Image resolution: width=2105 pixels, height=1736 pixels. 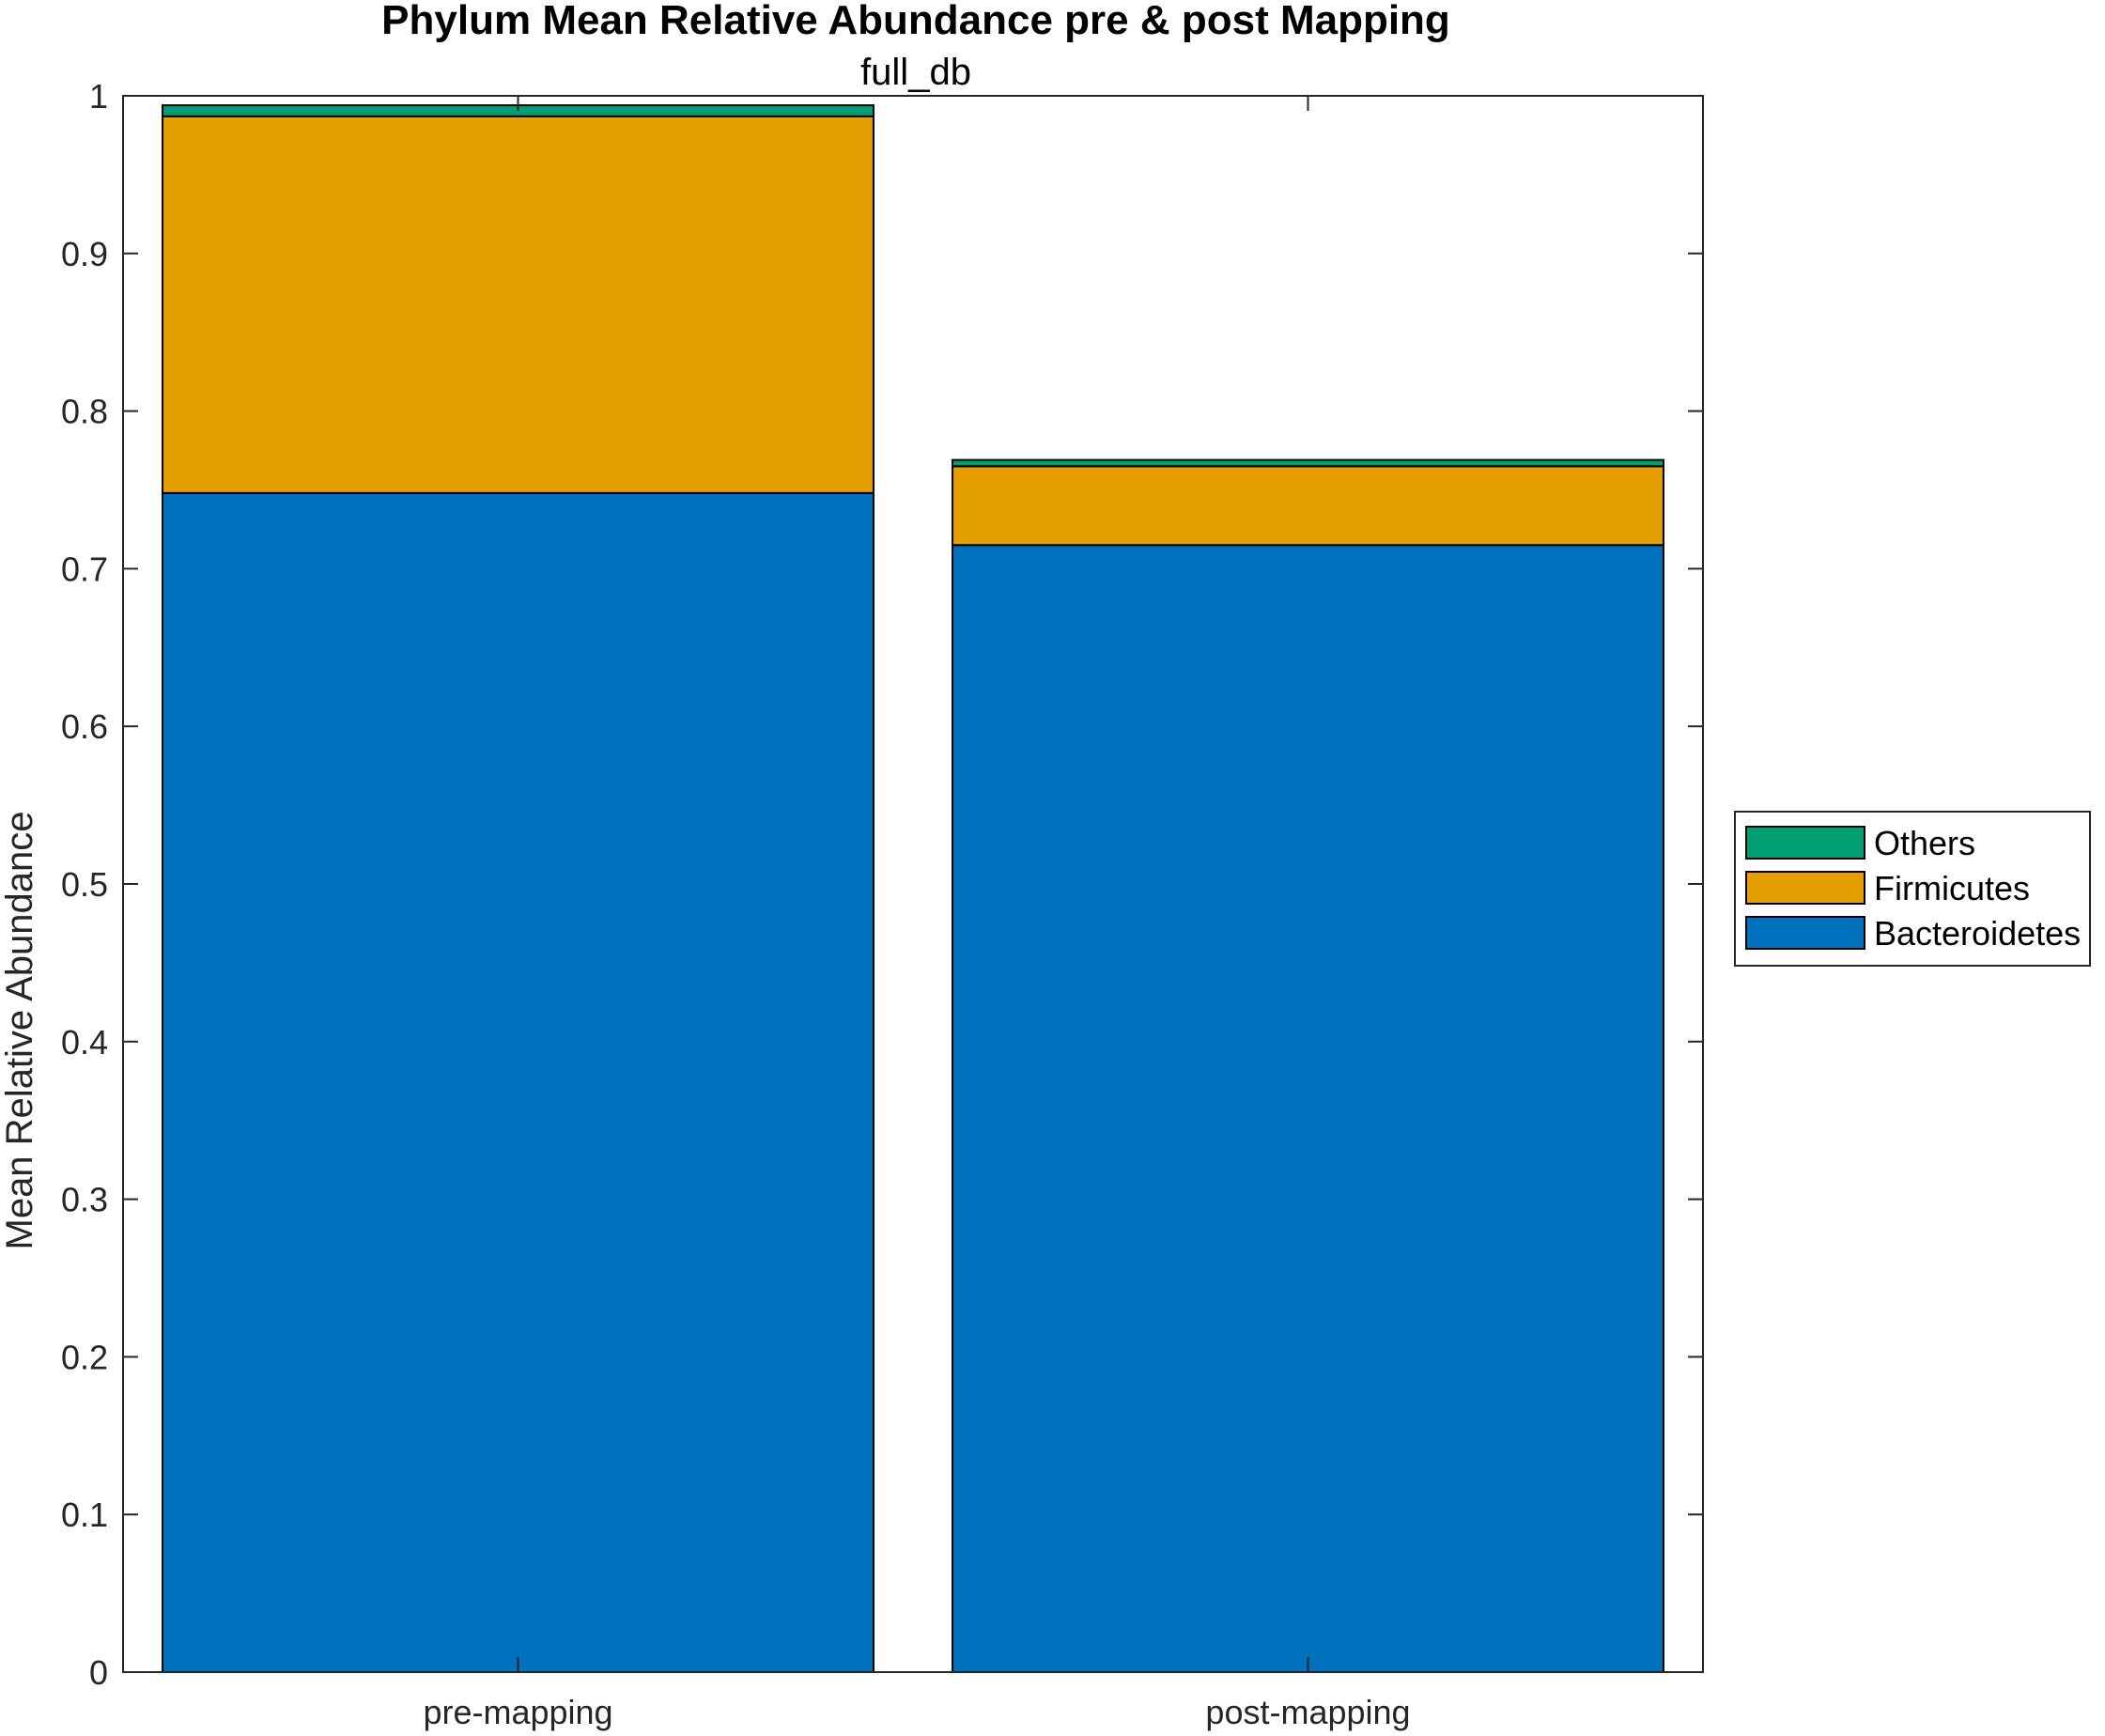 I want to click on y-tick-label: 0.1, so click(x=84, y=1515).